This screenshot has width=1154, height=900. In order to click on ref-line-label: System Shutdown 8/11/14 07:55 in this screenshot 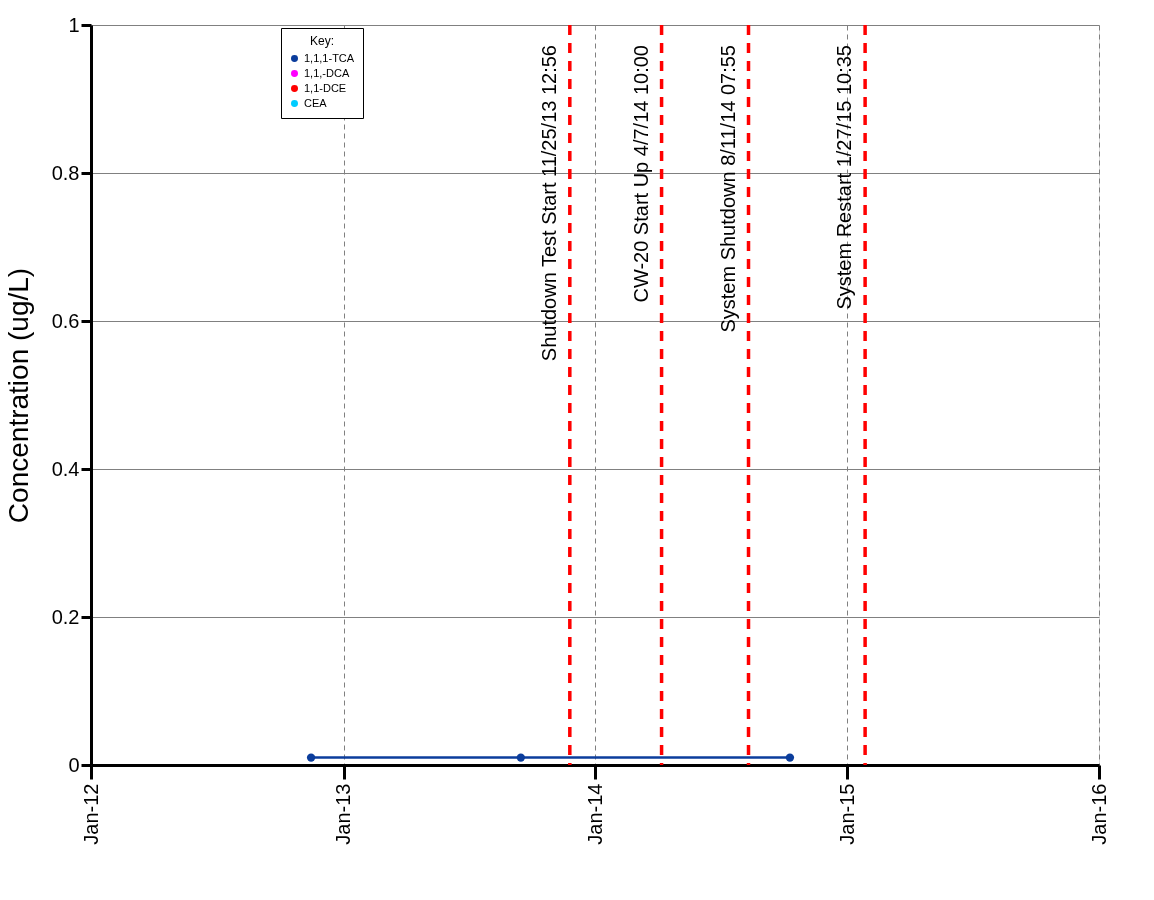, I will do `click(727, 189)`.